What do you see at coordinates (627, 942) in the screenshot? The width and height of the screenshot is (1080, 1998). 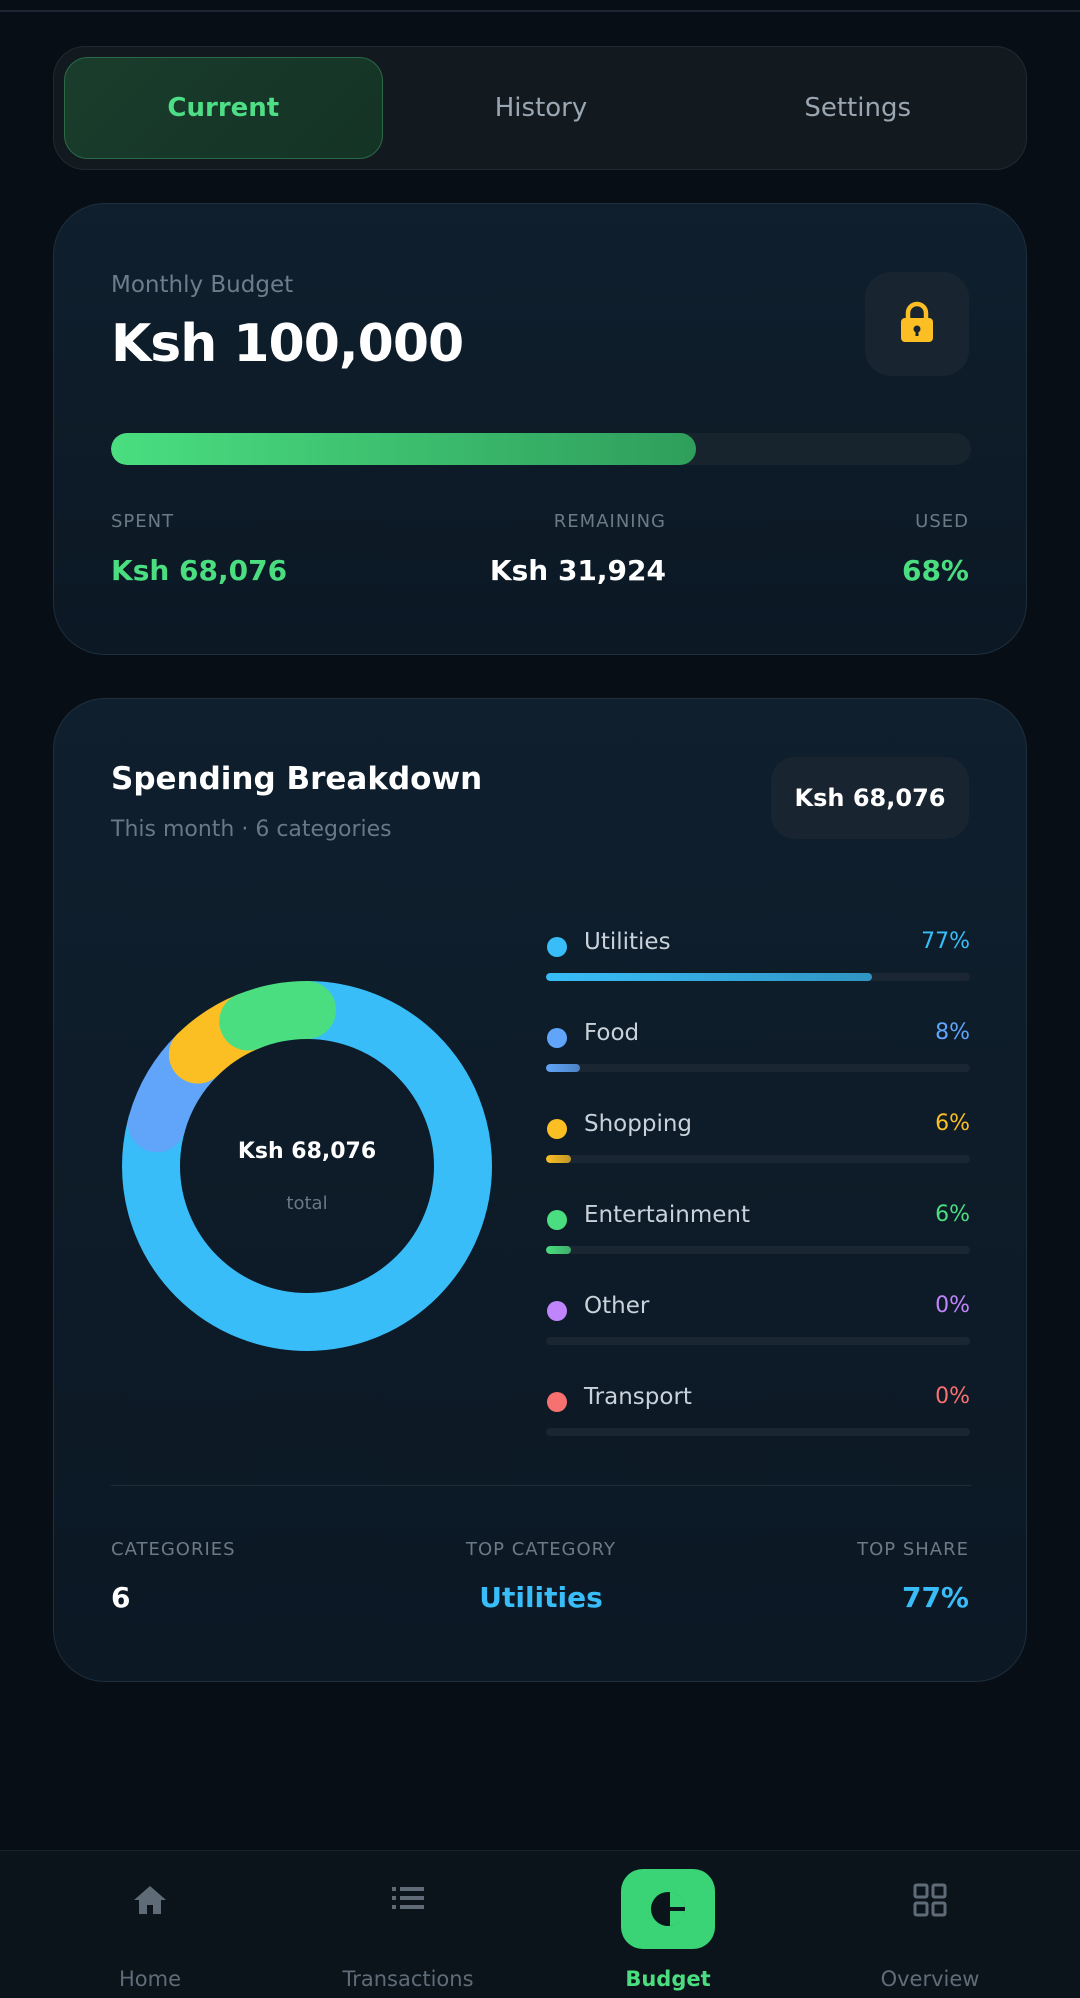 I see `legend-label: Utilities` at bounding box center [627, 942].